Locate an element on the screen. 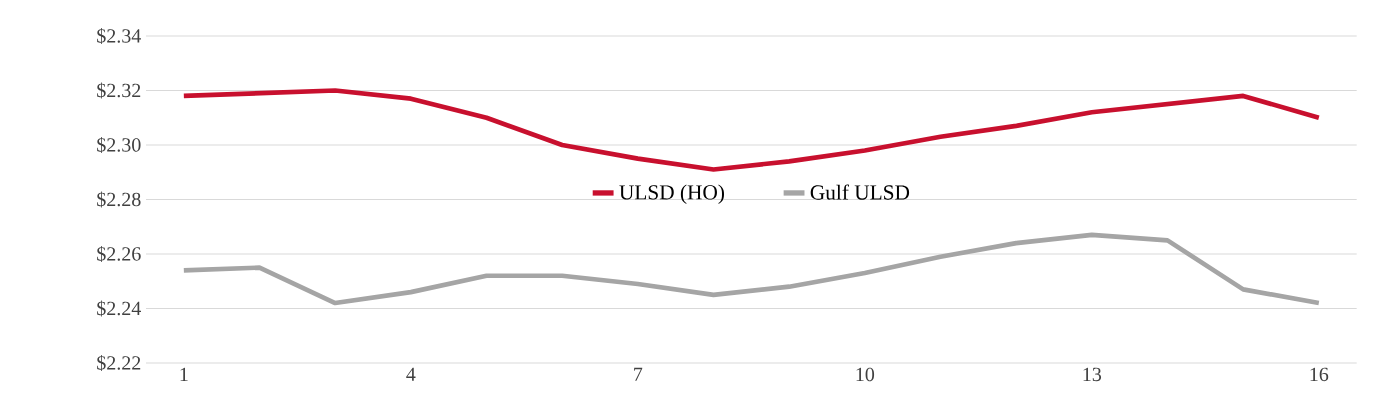 The image size is (1377, 420). x-tick-label: 13 is located at coordinates (1092, 374).